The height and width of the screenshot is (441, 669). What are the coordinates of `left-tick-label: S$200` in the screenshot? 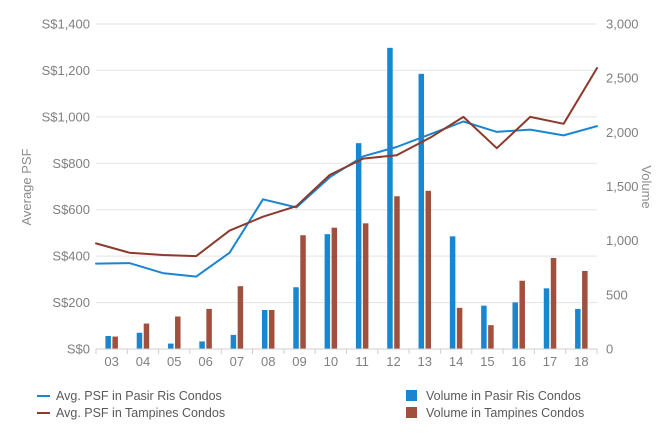 It's located at (71, 302).